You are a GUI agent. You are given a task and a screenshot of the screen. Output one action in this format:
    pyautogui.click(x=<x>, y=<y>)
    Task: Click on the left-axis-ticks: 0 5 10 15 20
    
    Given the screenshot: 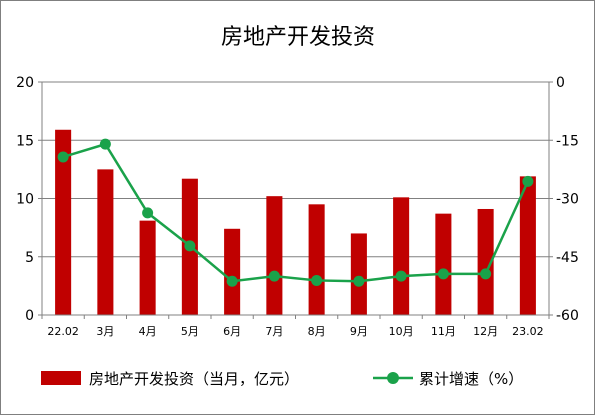 What is the action you would take?
    pyautogui.click(x=29, y=199)
    